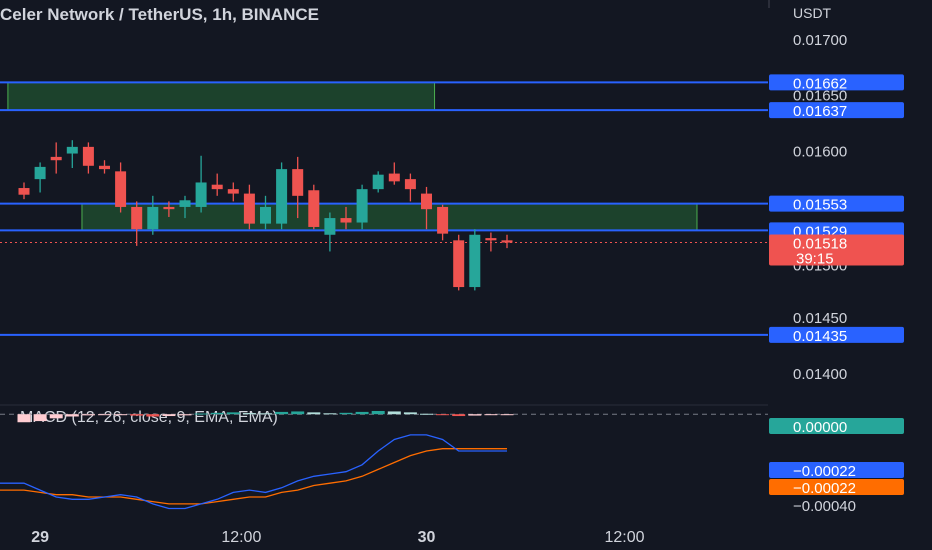 This screenshot has height=550, width=932. What do you see at coordinates (820, 374) in the screenshot?
I see `price-axis-tick-label: 0.01400` at bounding box center [820, 374].